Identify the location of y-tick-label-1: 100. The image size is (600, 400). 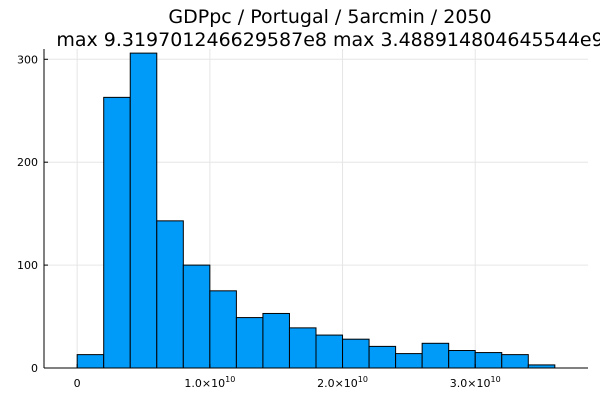
(27, 265).